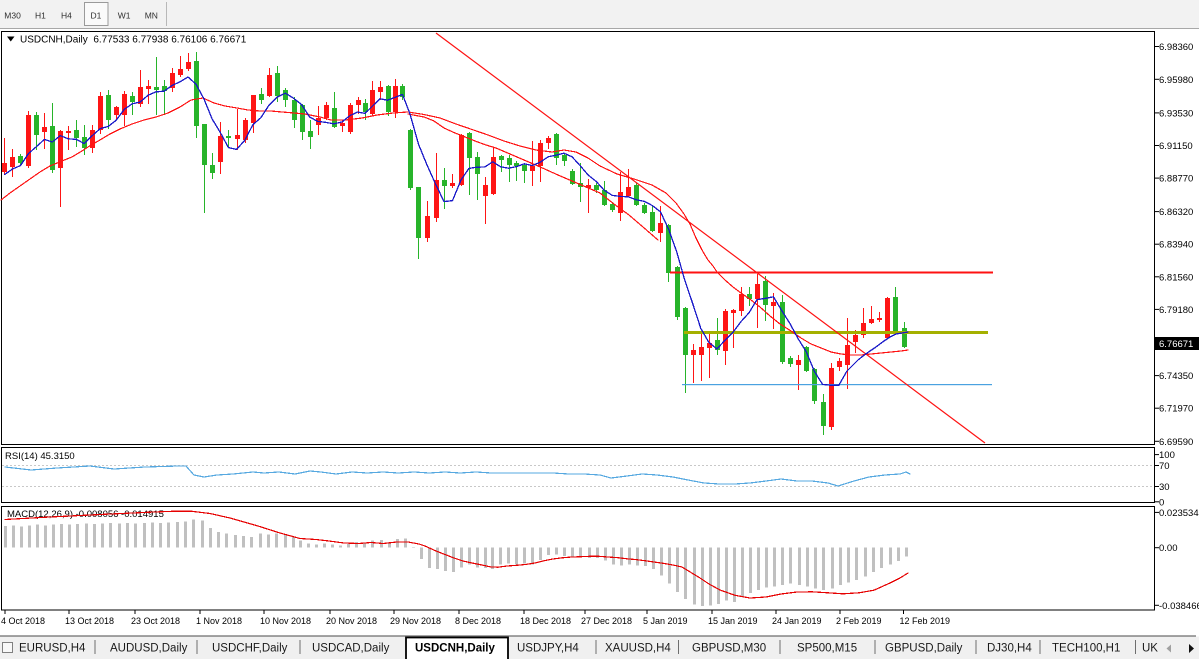  I want to click on svg-text: 6.86320, so click(1176, 212).